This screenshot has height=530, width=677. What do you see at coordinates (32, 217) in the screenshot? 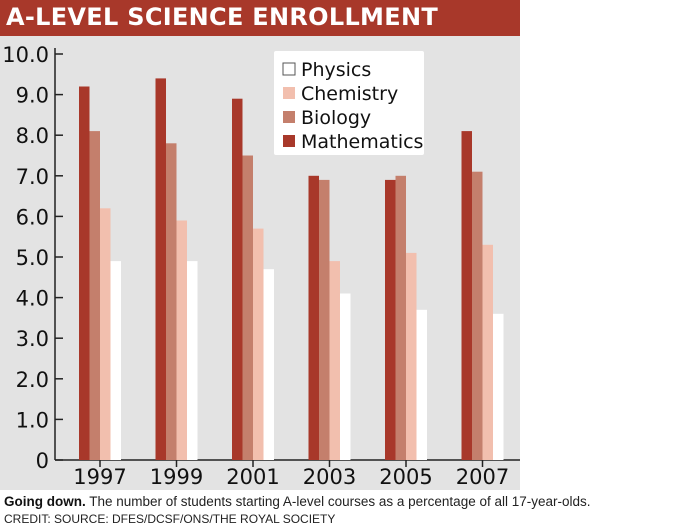
I see `y-tick-label: 6.0` at bounding box center [32, 217].